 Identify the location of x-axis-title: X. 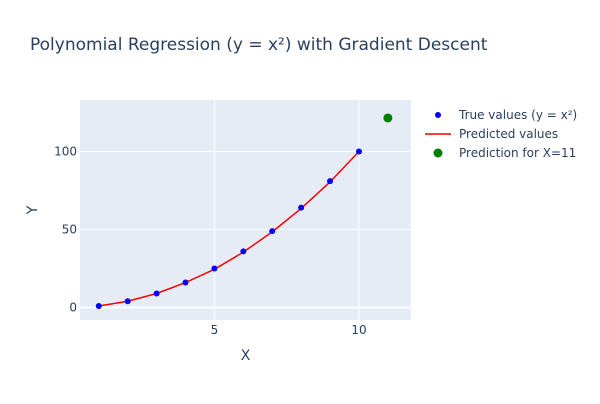
(246, 356).